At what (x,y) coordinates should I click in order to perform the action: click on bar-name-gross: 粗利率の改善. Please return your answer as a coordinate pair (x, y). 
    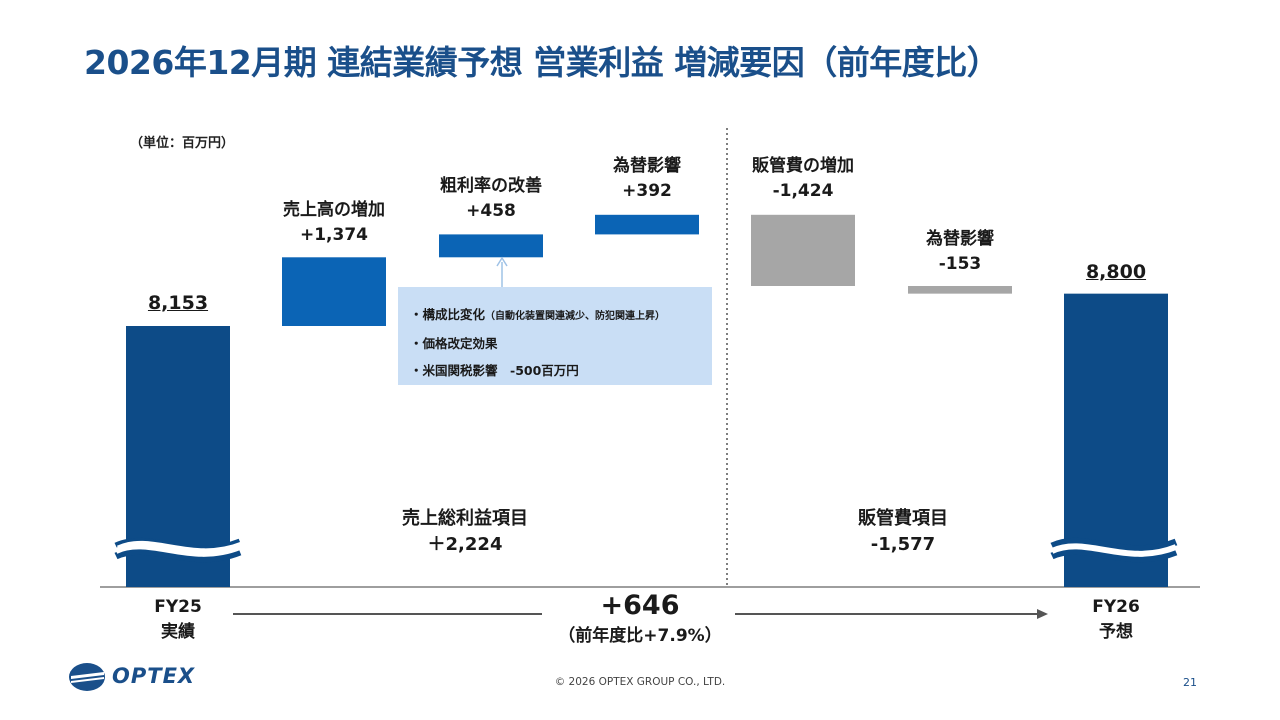
    Looking at the image, I should click on (491, 186).